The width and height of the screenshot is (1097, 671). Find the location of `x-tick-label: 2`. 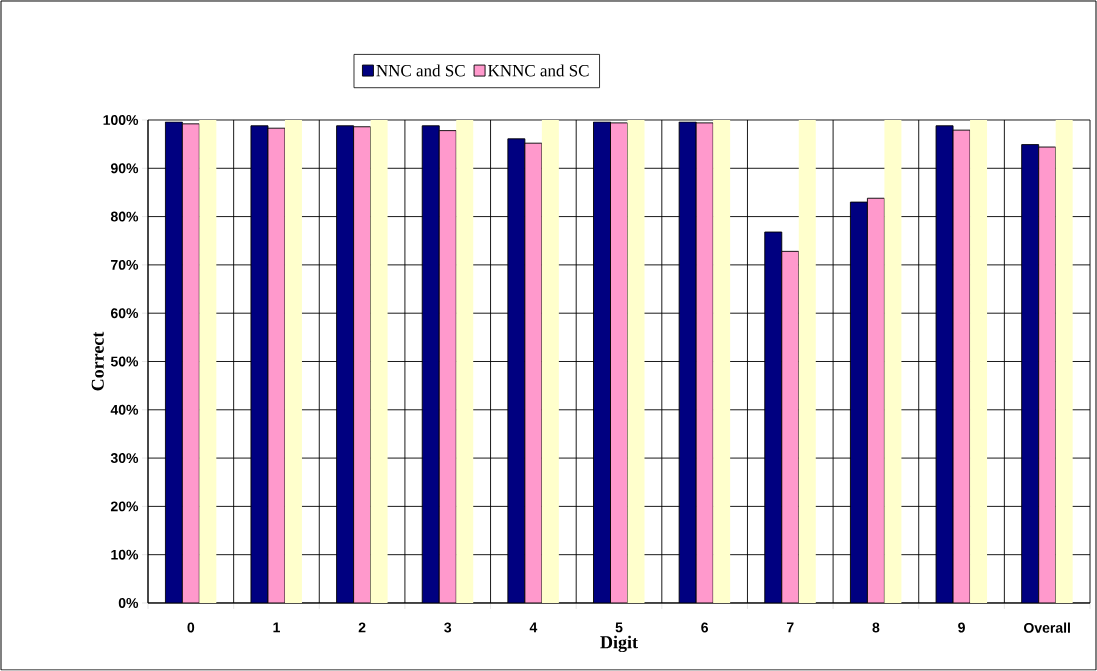

x-tick-label: 2 is located at coordinates (362, 627).